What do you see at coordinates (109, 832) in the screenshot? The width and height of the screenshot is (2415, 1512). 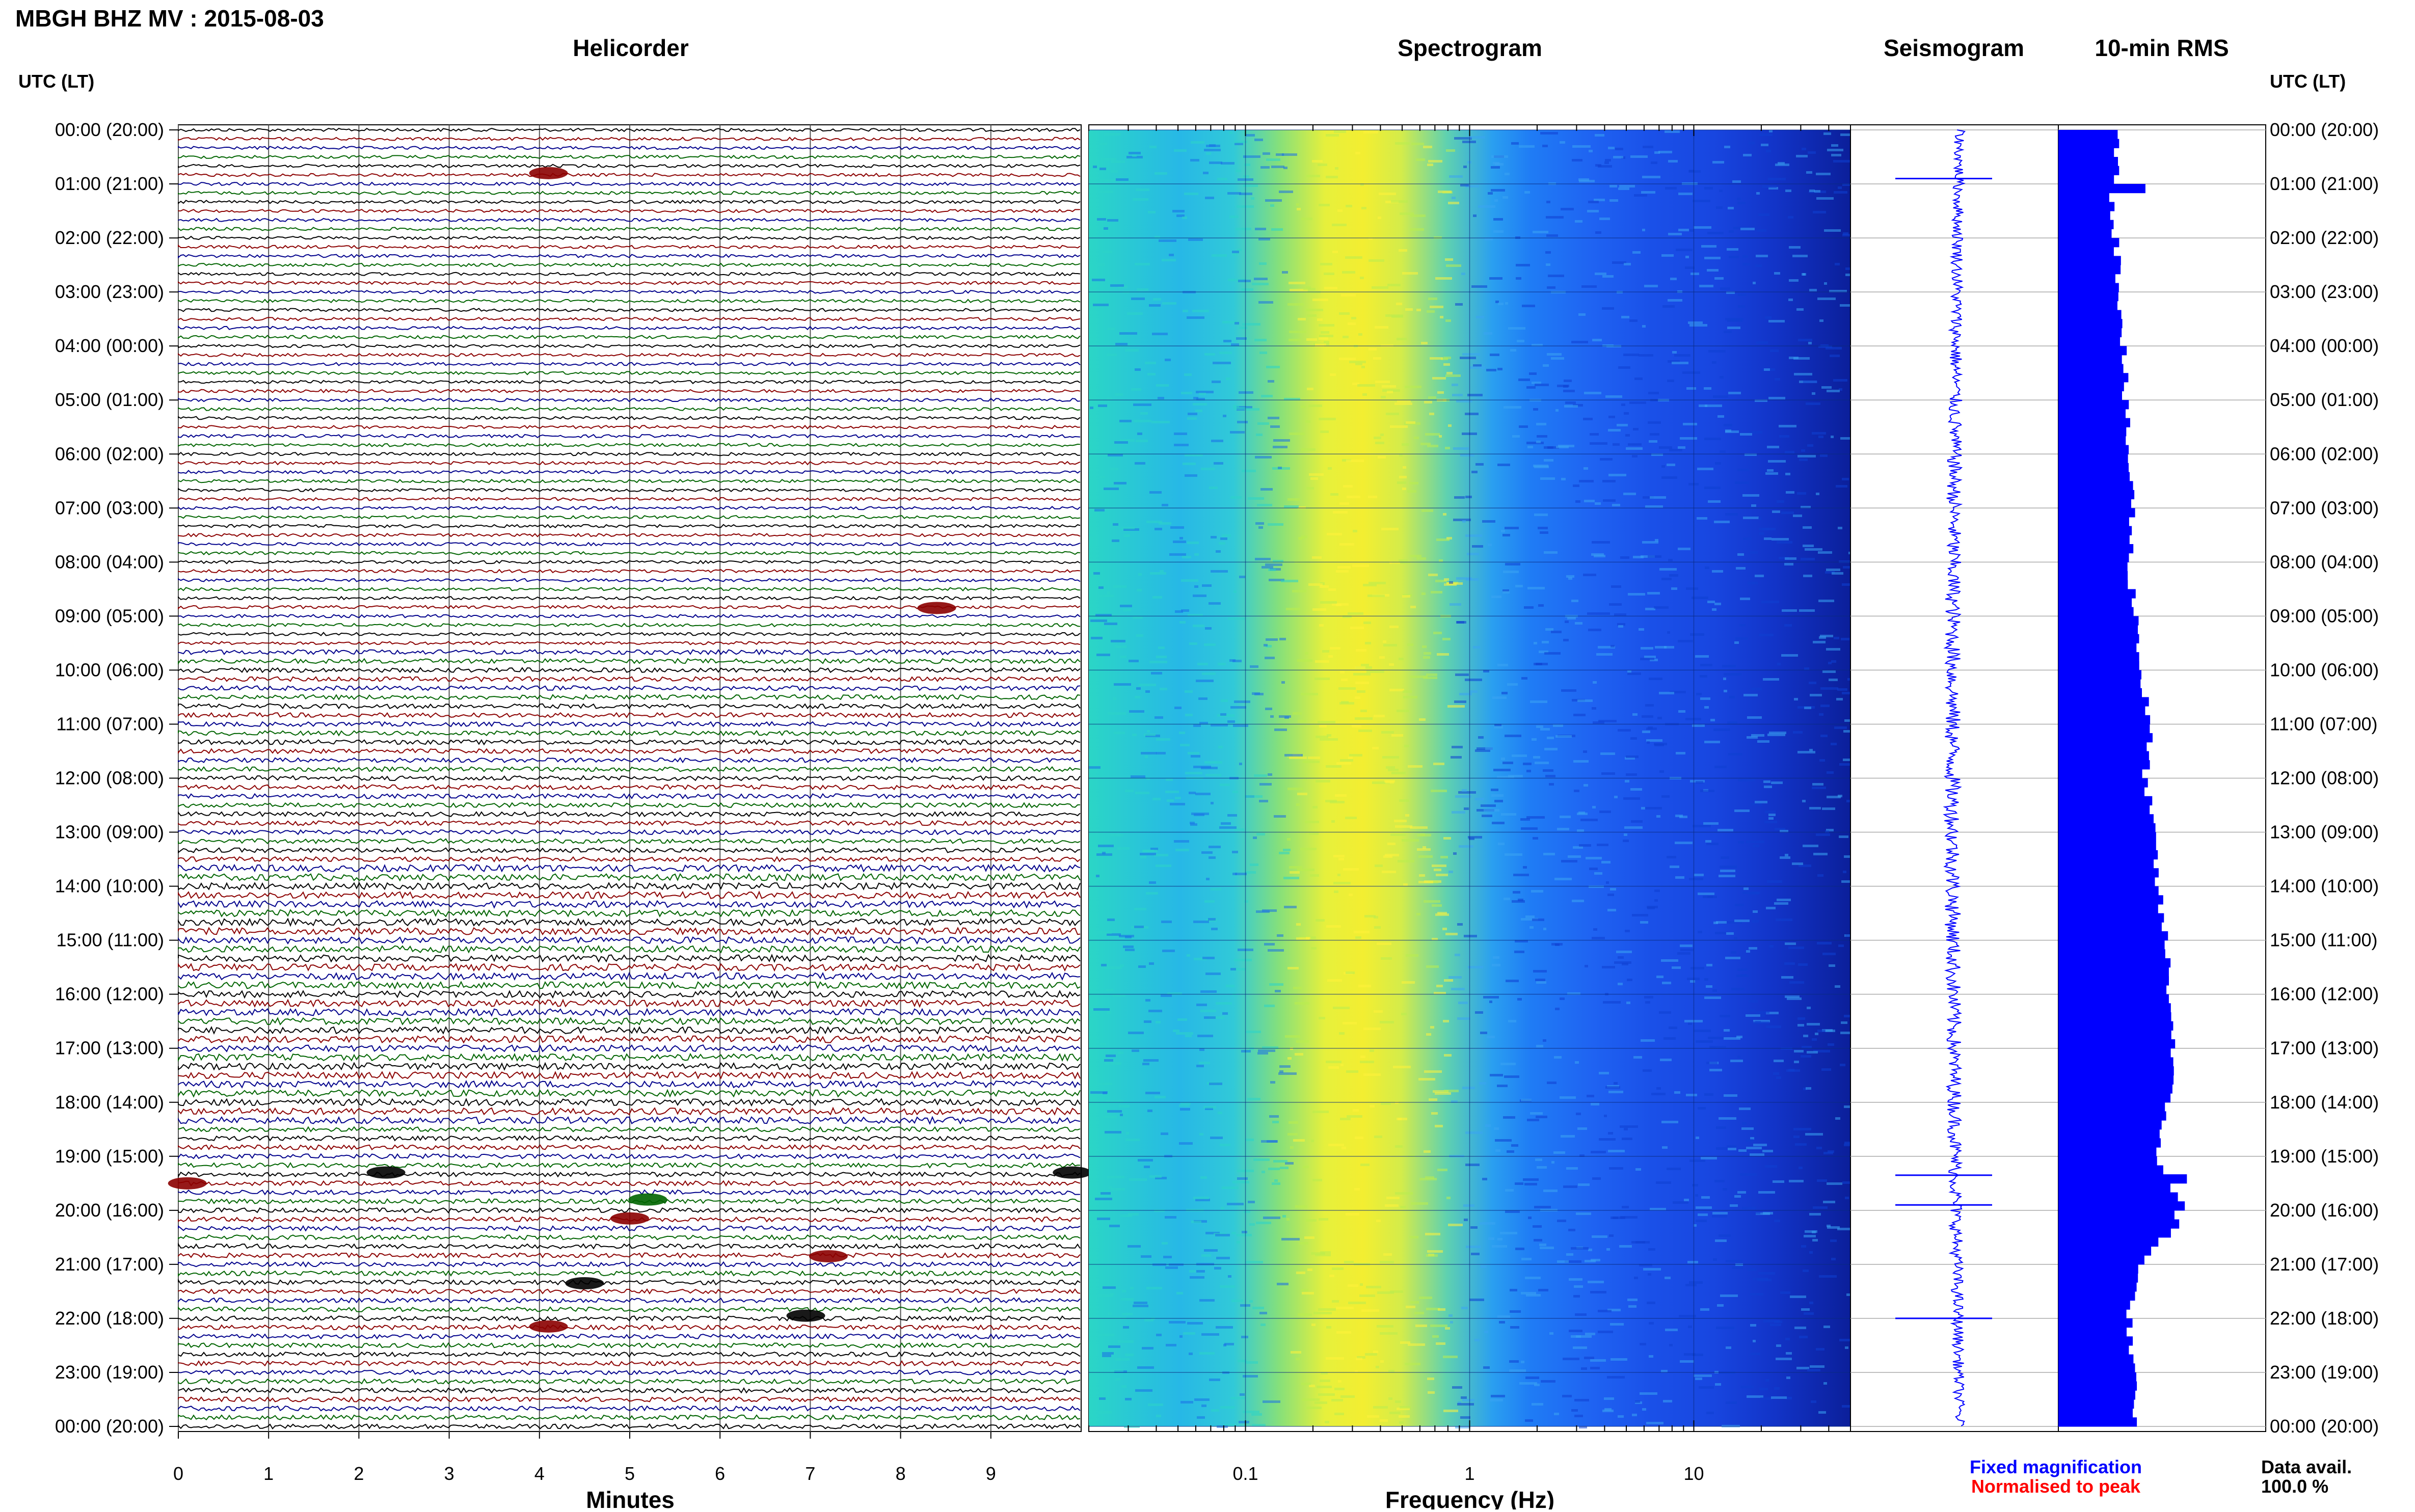 I see `left-time-label: 13:00 (09:00)` at bounding box center [109, 832].